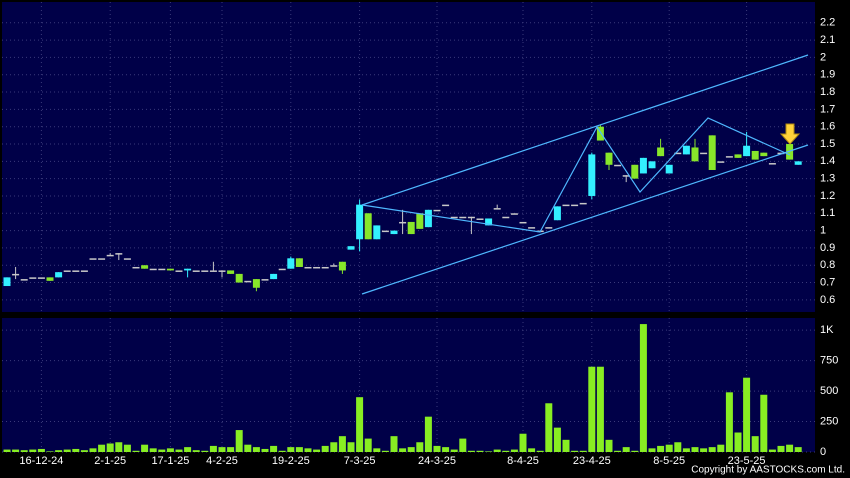 The height and width of the screenshot is (478, 850). I want to click on y-tick-label: 500, so click(829, 391).